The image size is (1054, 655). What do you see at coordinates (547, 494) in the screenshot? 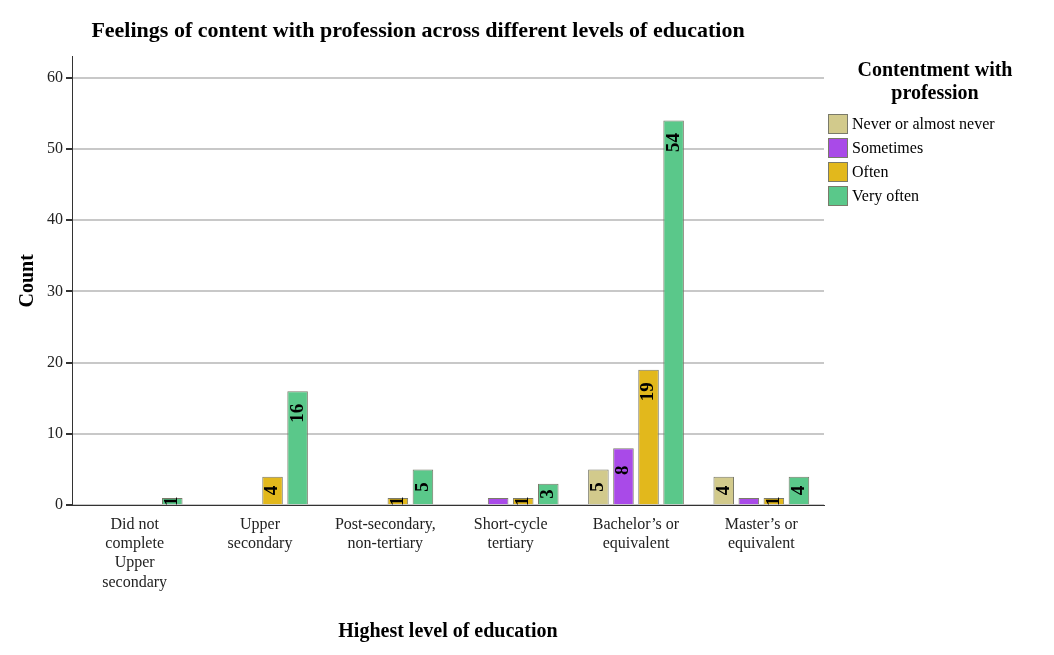
I see `data-label: 3` at bounding box center [547, 494].